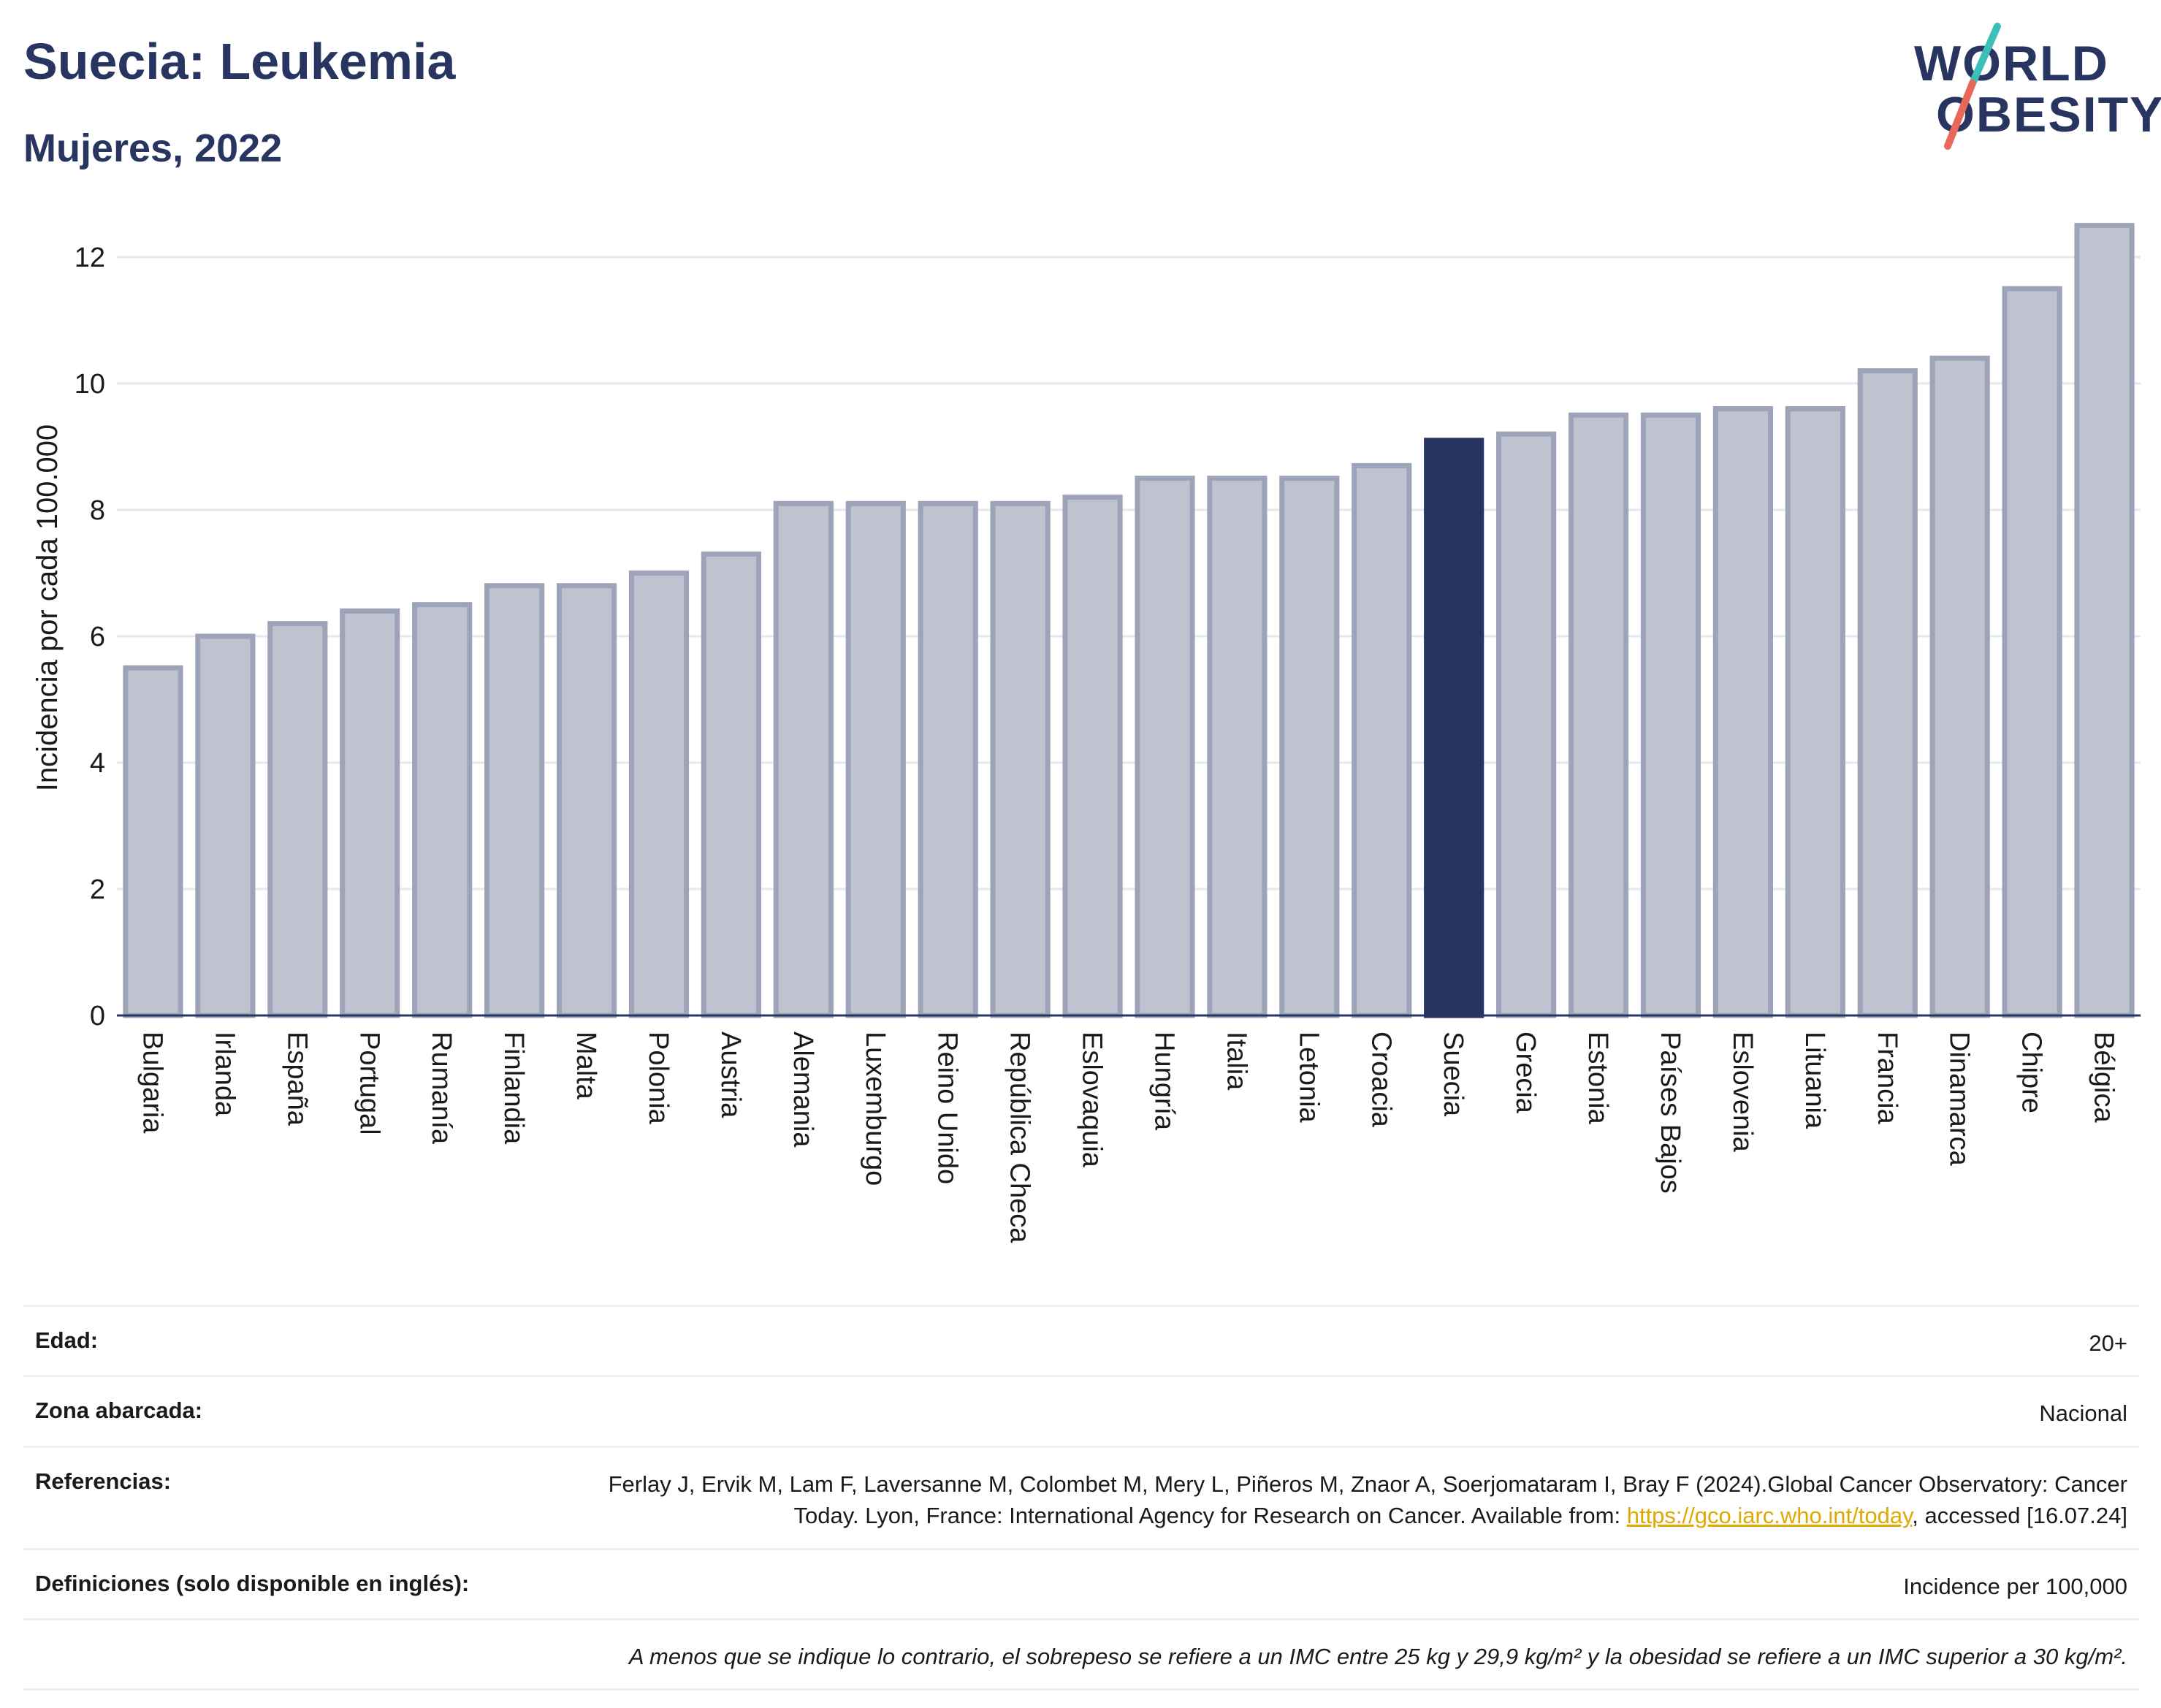 The image size is (2161, 1708). I want to click on logo-slash-icon, so click(1973, 86).